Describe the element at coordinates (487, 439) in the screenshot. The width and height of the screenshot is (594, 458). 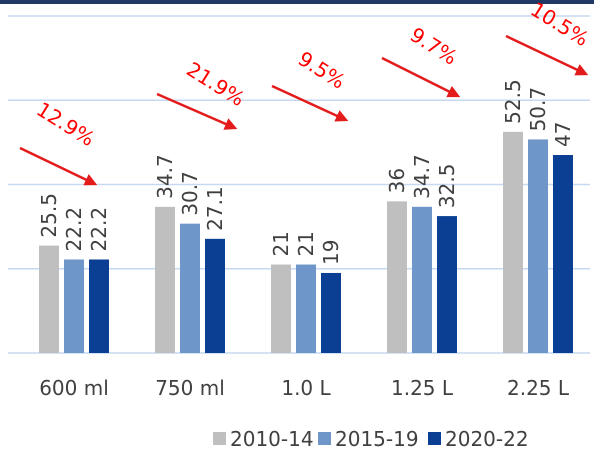
I see `legend-label: 2020-22` at that location.